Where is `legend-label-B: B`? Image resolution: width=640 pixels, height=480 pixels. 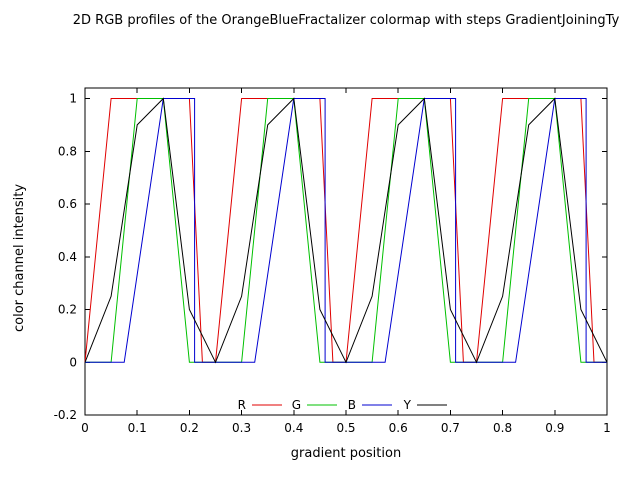
legend-label-B: B is located at coordinates (352, 405).